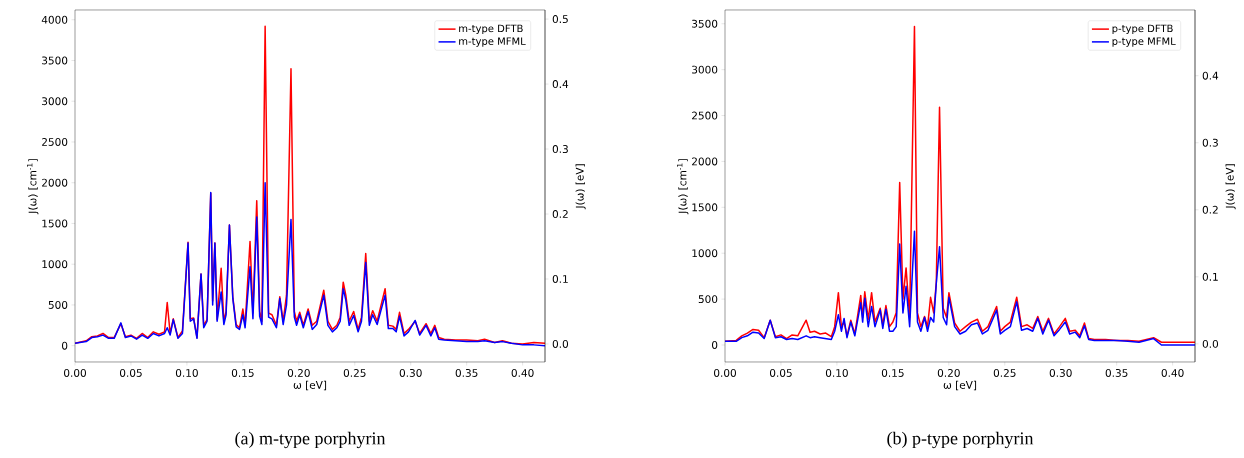  What do you see at coordinates (492, 42) in the screenshot?
I see `legend-label: m-type MFML` at bounding box center [492, 42].